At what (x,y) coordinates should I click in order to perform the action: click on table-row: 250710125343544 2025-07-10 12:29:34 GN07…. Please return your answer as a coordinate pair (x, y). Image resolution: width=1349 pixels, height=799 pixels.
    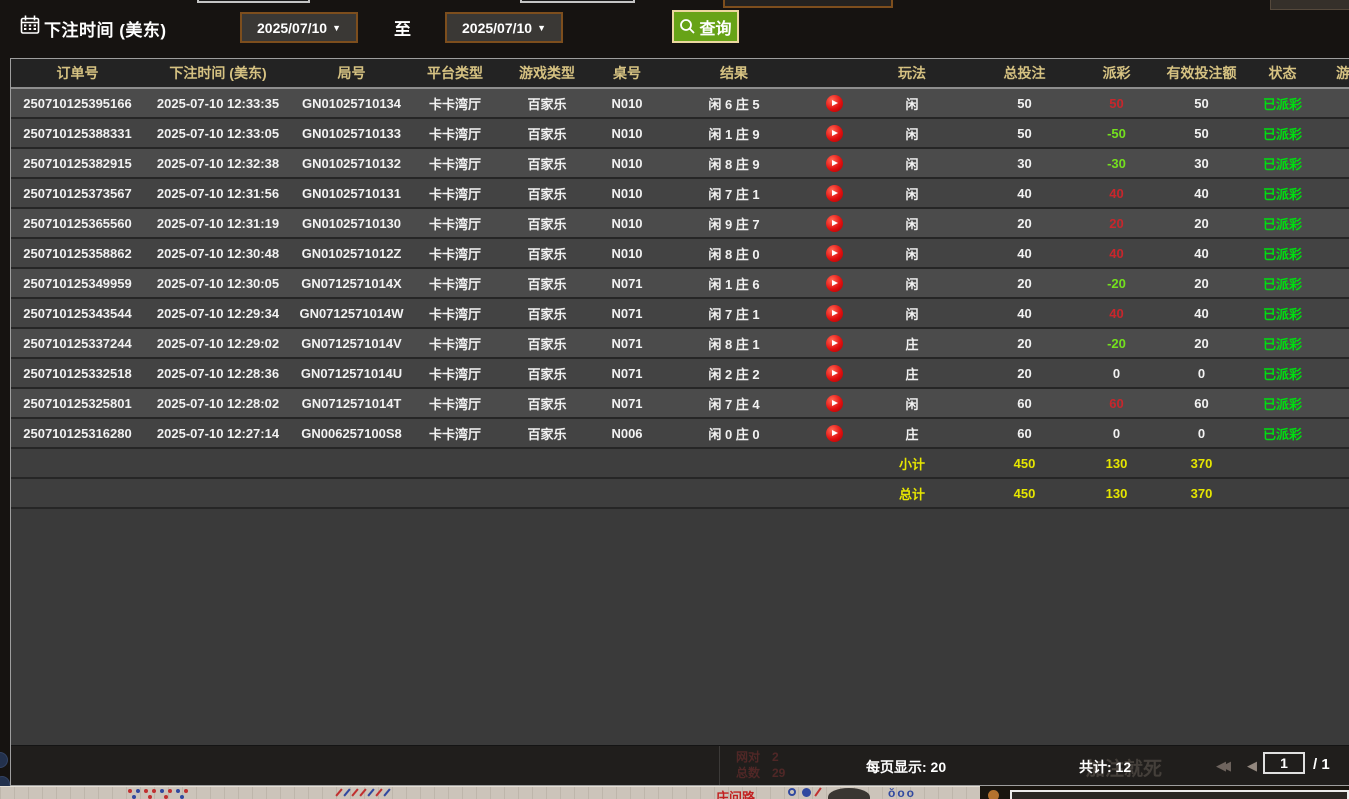
    Looking at the image, I should click on (680, 314).